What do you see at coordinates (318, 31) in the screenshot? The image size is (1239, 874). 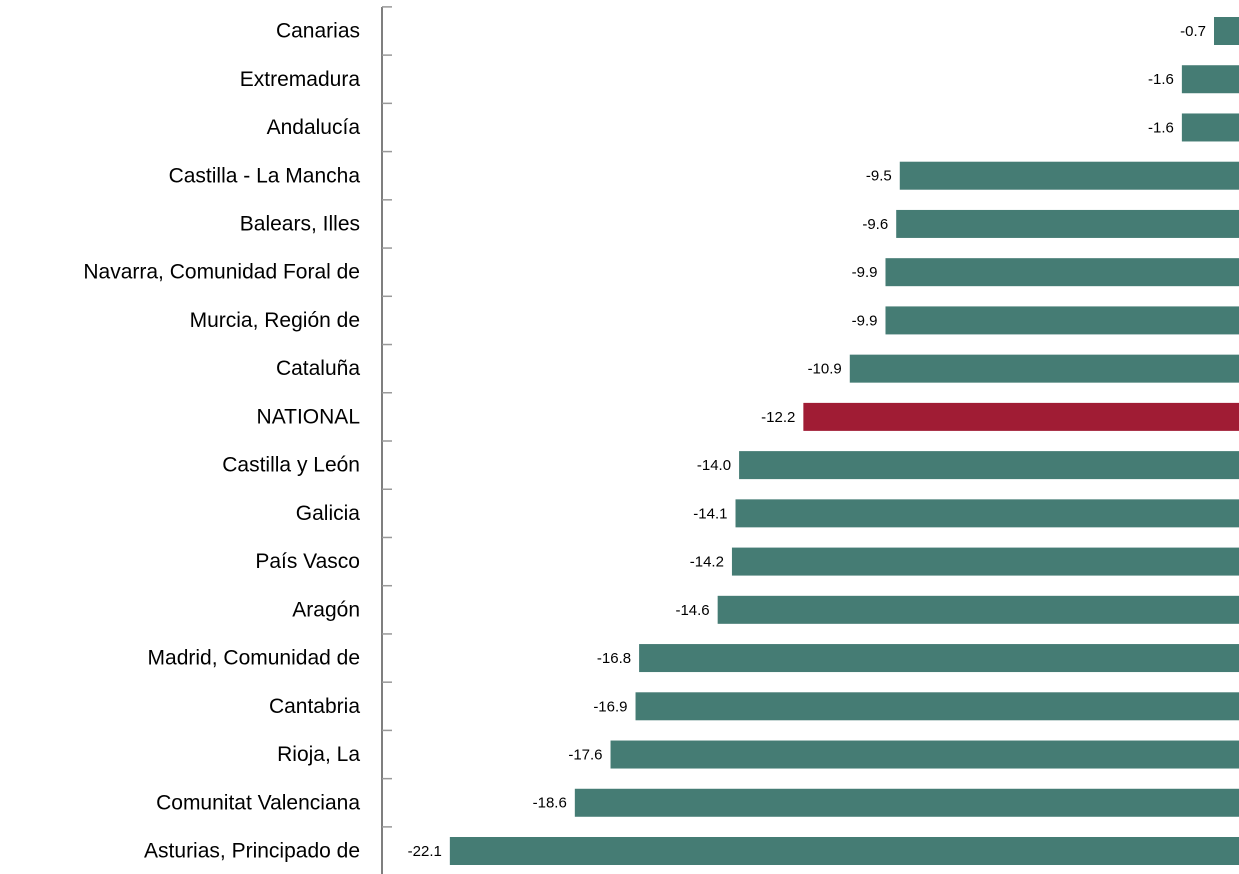 I see `category-label: Canarias` at bounding box center [318, 31].